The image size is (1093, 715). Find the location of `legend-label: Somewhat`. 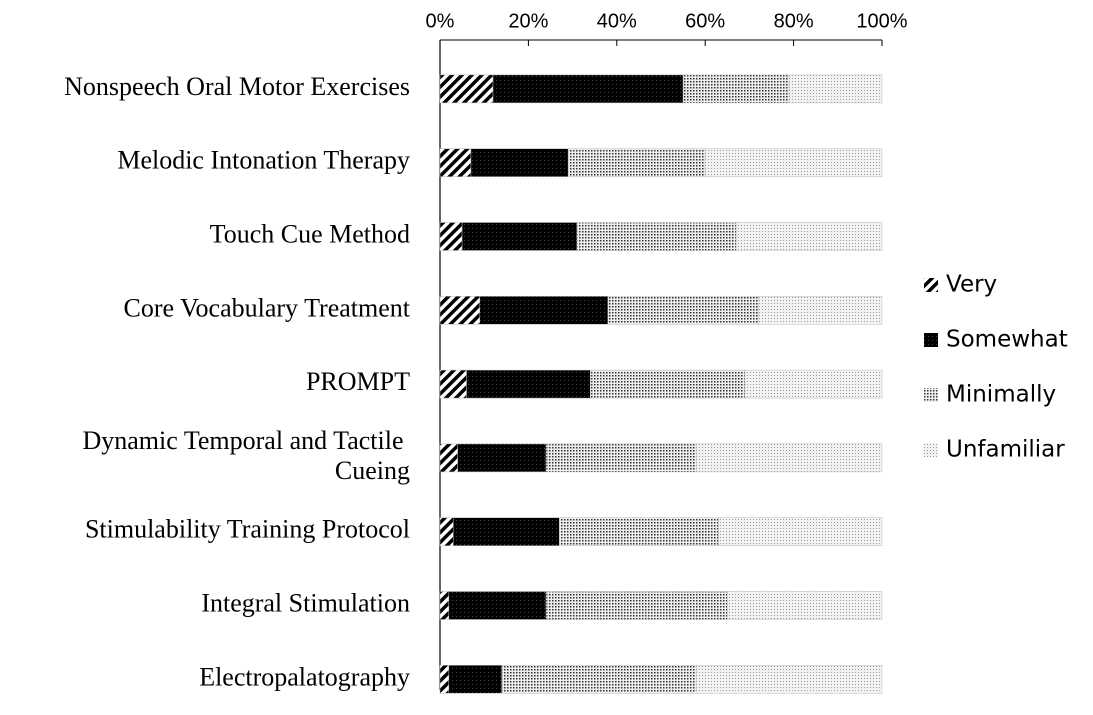

legend-label: Somewhat is located at coordinates (1007, 340).